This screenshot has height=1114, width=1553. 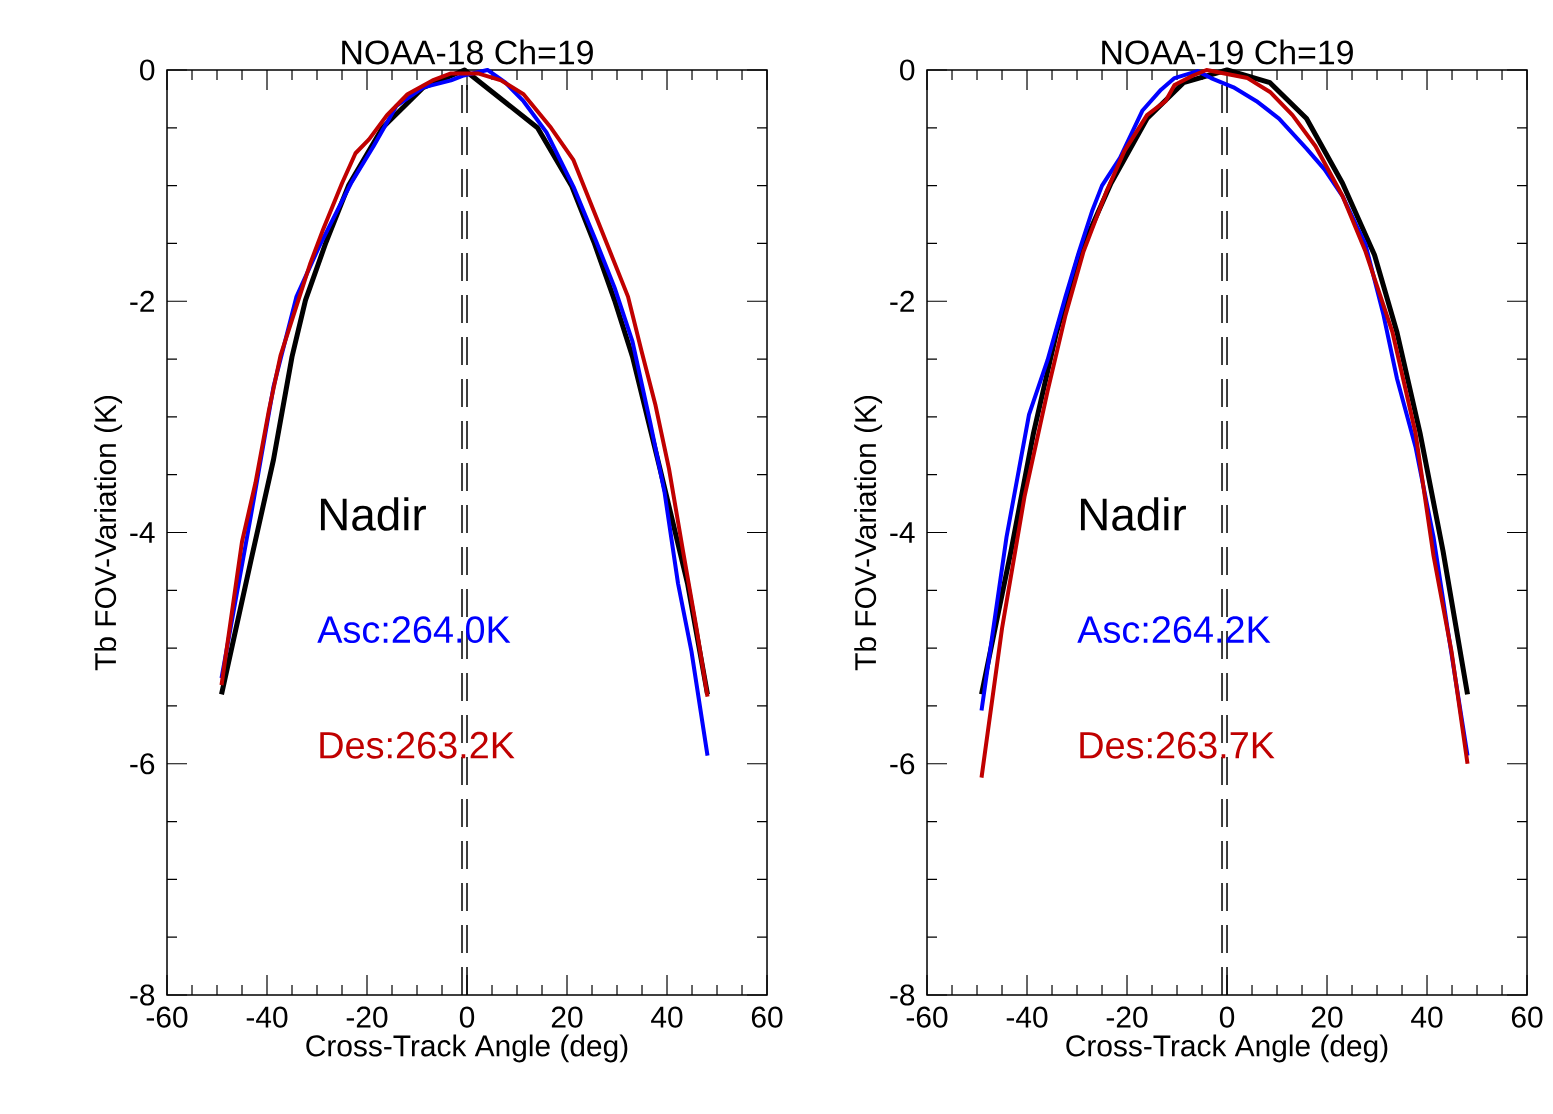 I want to click on chart-title: NOAA-19 Ch=19, so click(x=1227, y=52).